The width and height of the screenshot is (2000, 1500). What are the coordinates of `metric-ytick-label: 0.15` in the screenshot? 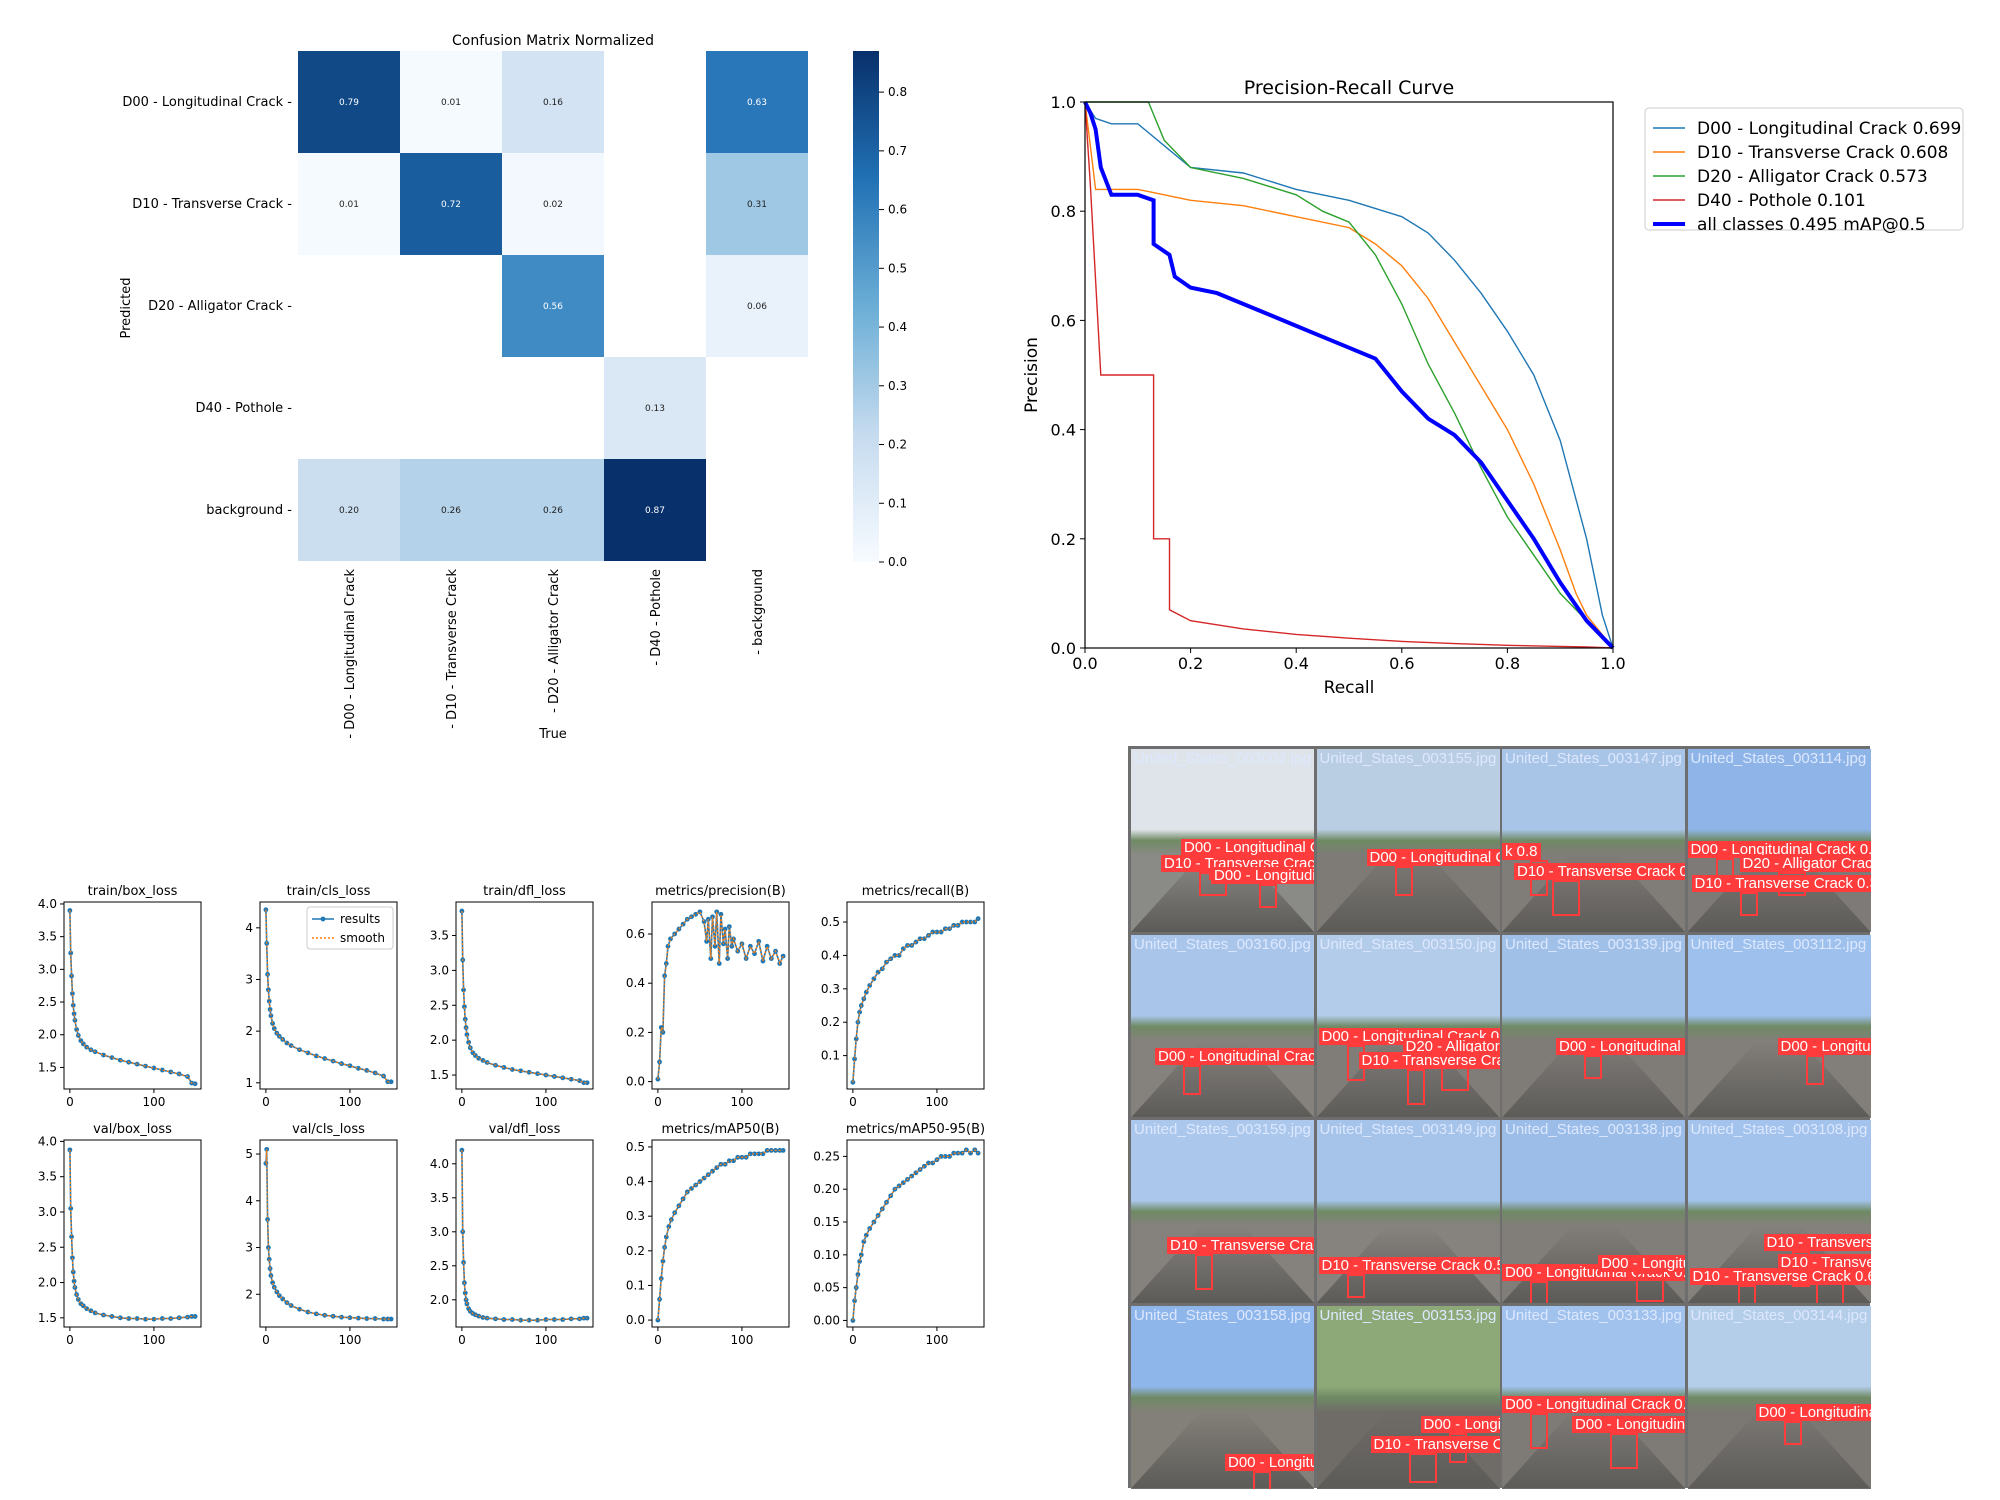 It's located at (826, 1222).